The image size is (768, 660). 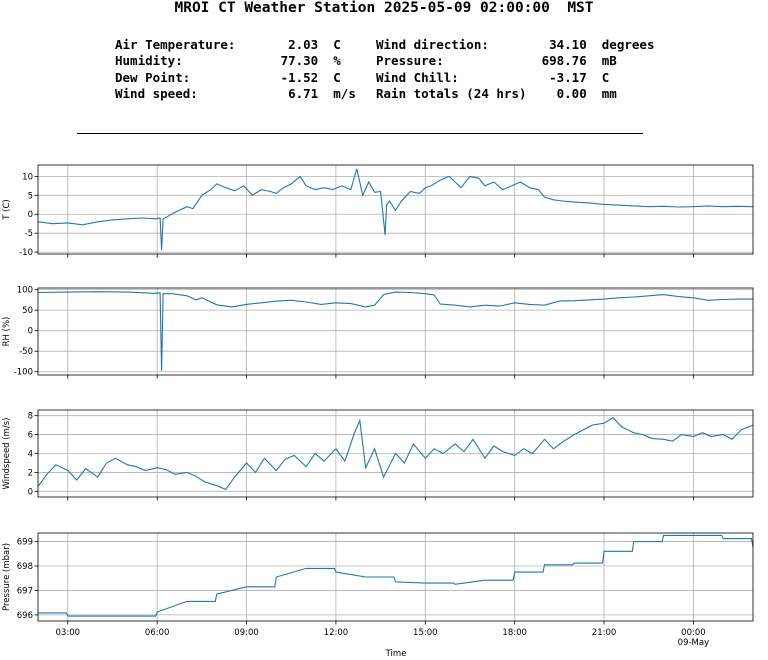 I want to click on x-tick-label: 15:00, so click(x=425, y=633).